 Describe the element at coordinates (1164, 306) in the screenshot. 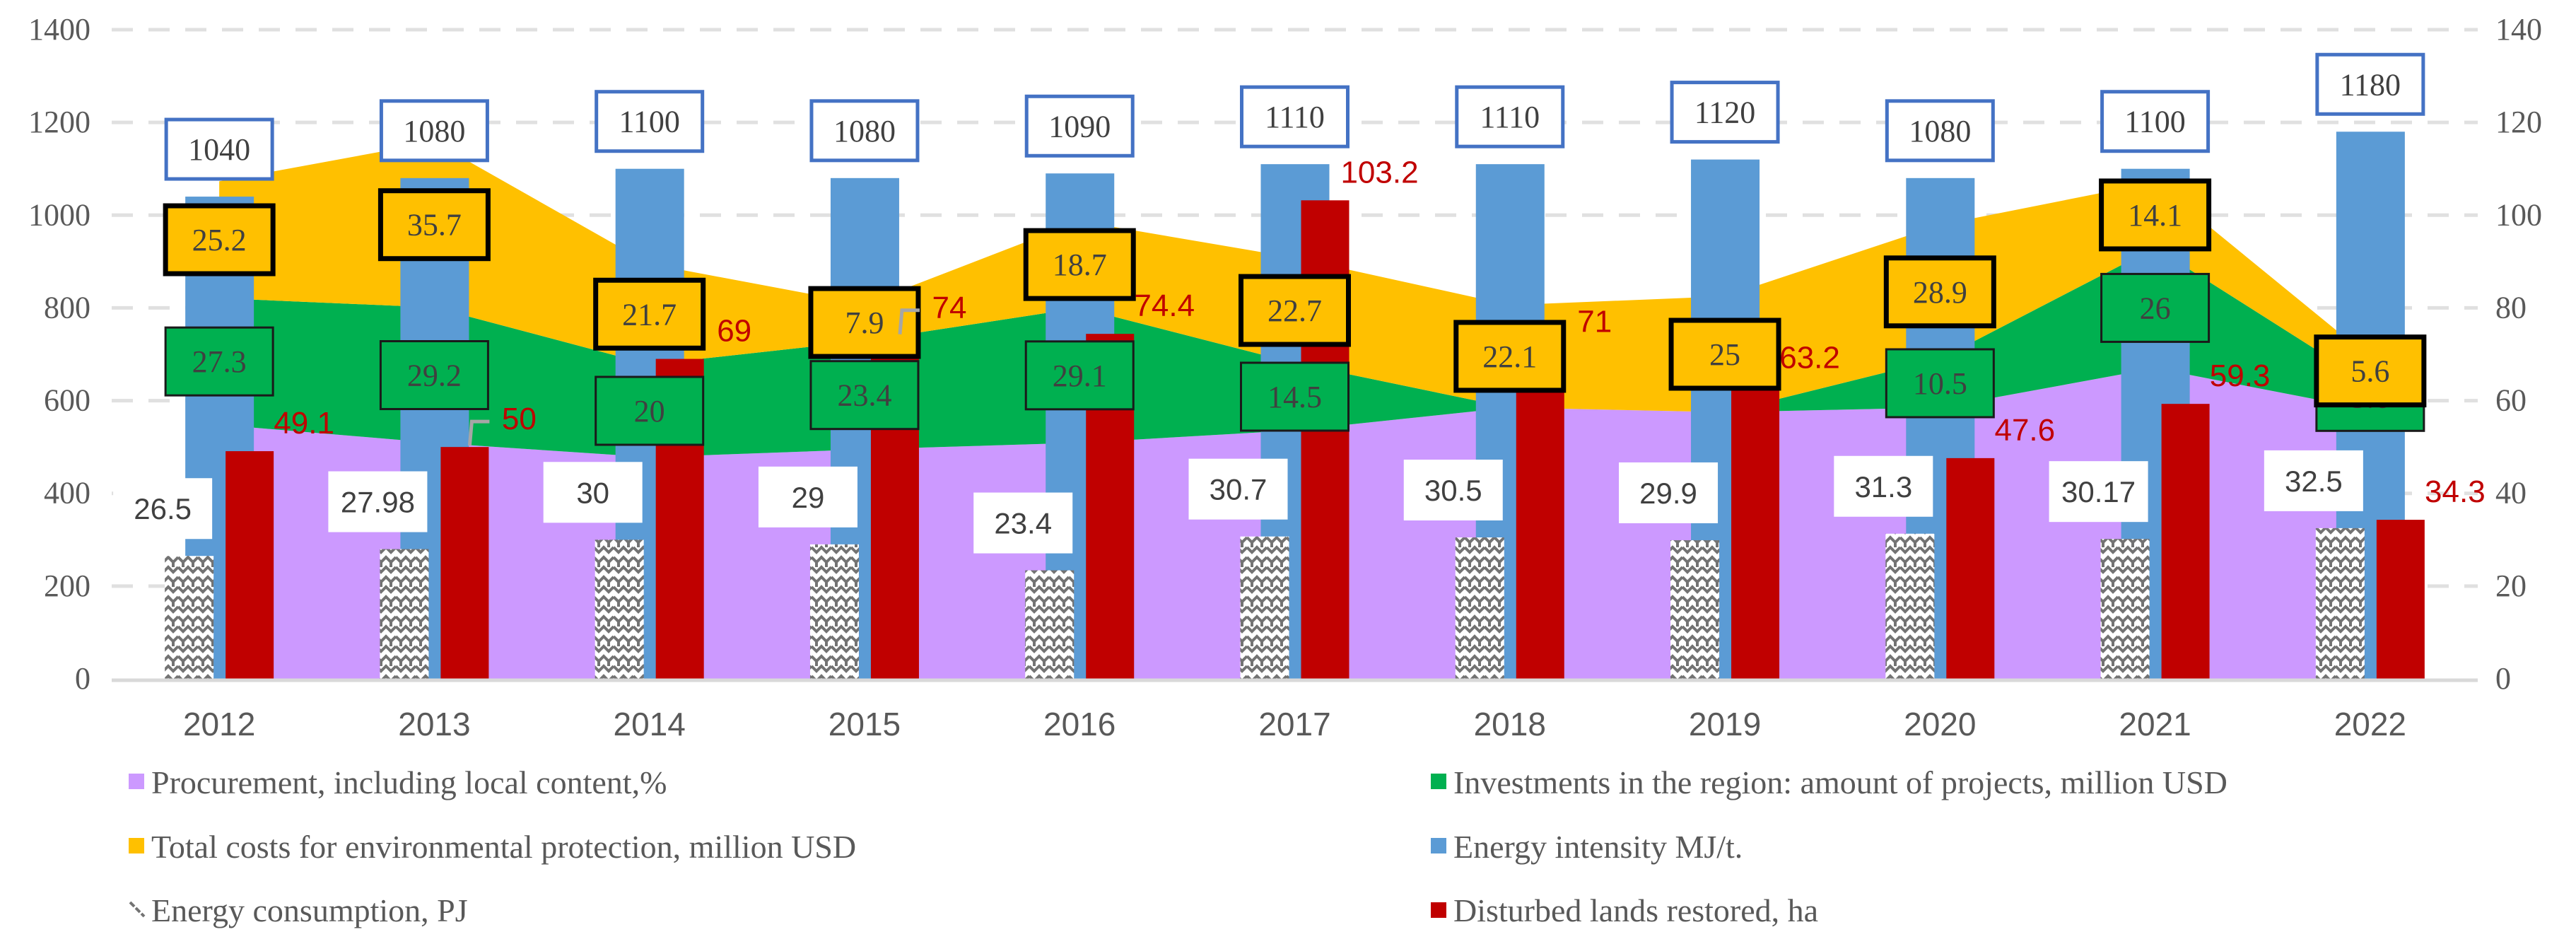

I see `disturbed-lands-label: 74.4` at that location.